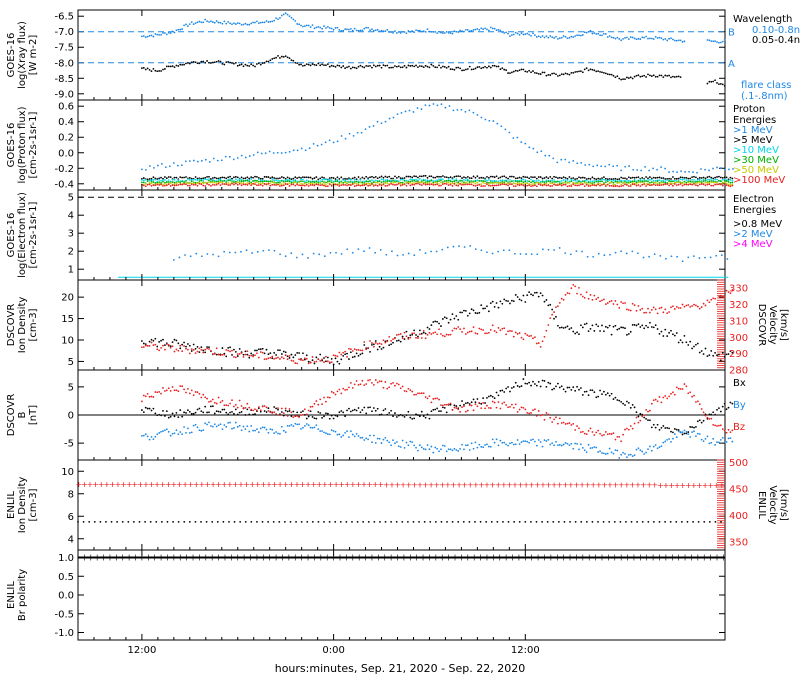 Image resolution: width=800 pixels, height=684 pixels. I want to click on legend-title: Wavelength, so click(762, 19).